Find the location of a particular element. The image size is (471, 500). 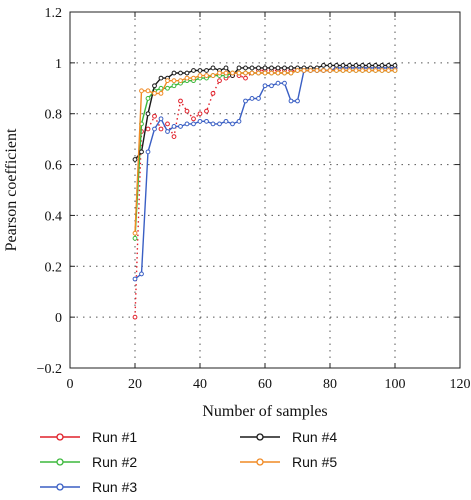

y-tick-label: 0.6 is located at coordinates (54, 166).